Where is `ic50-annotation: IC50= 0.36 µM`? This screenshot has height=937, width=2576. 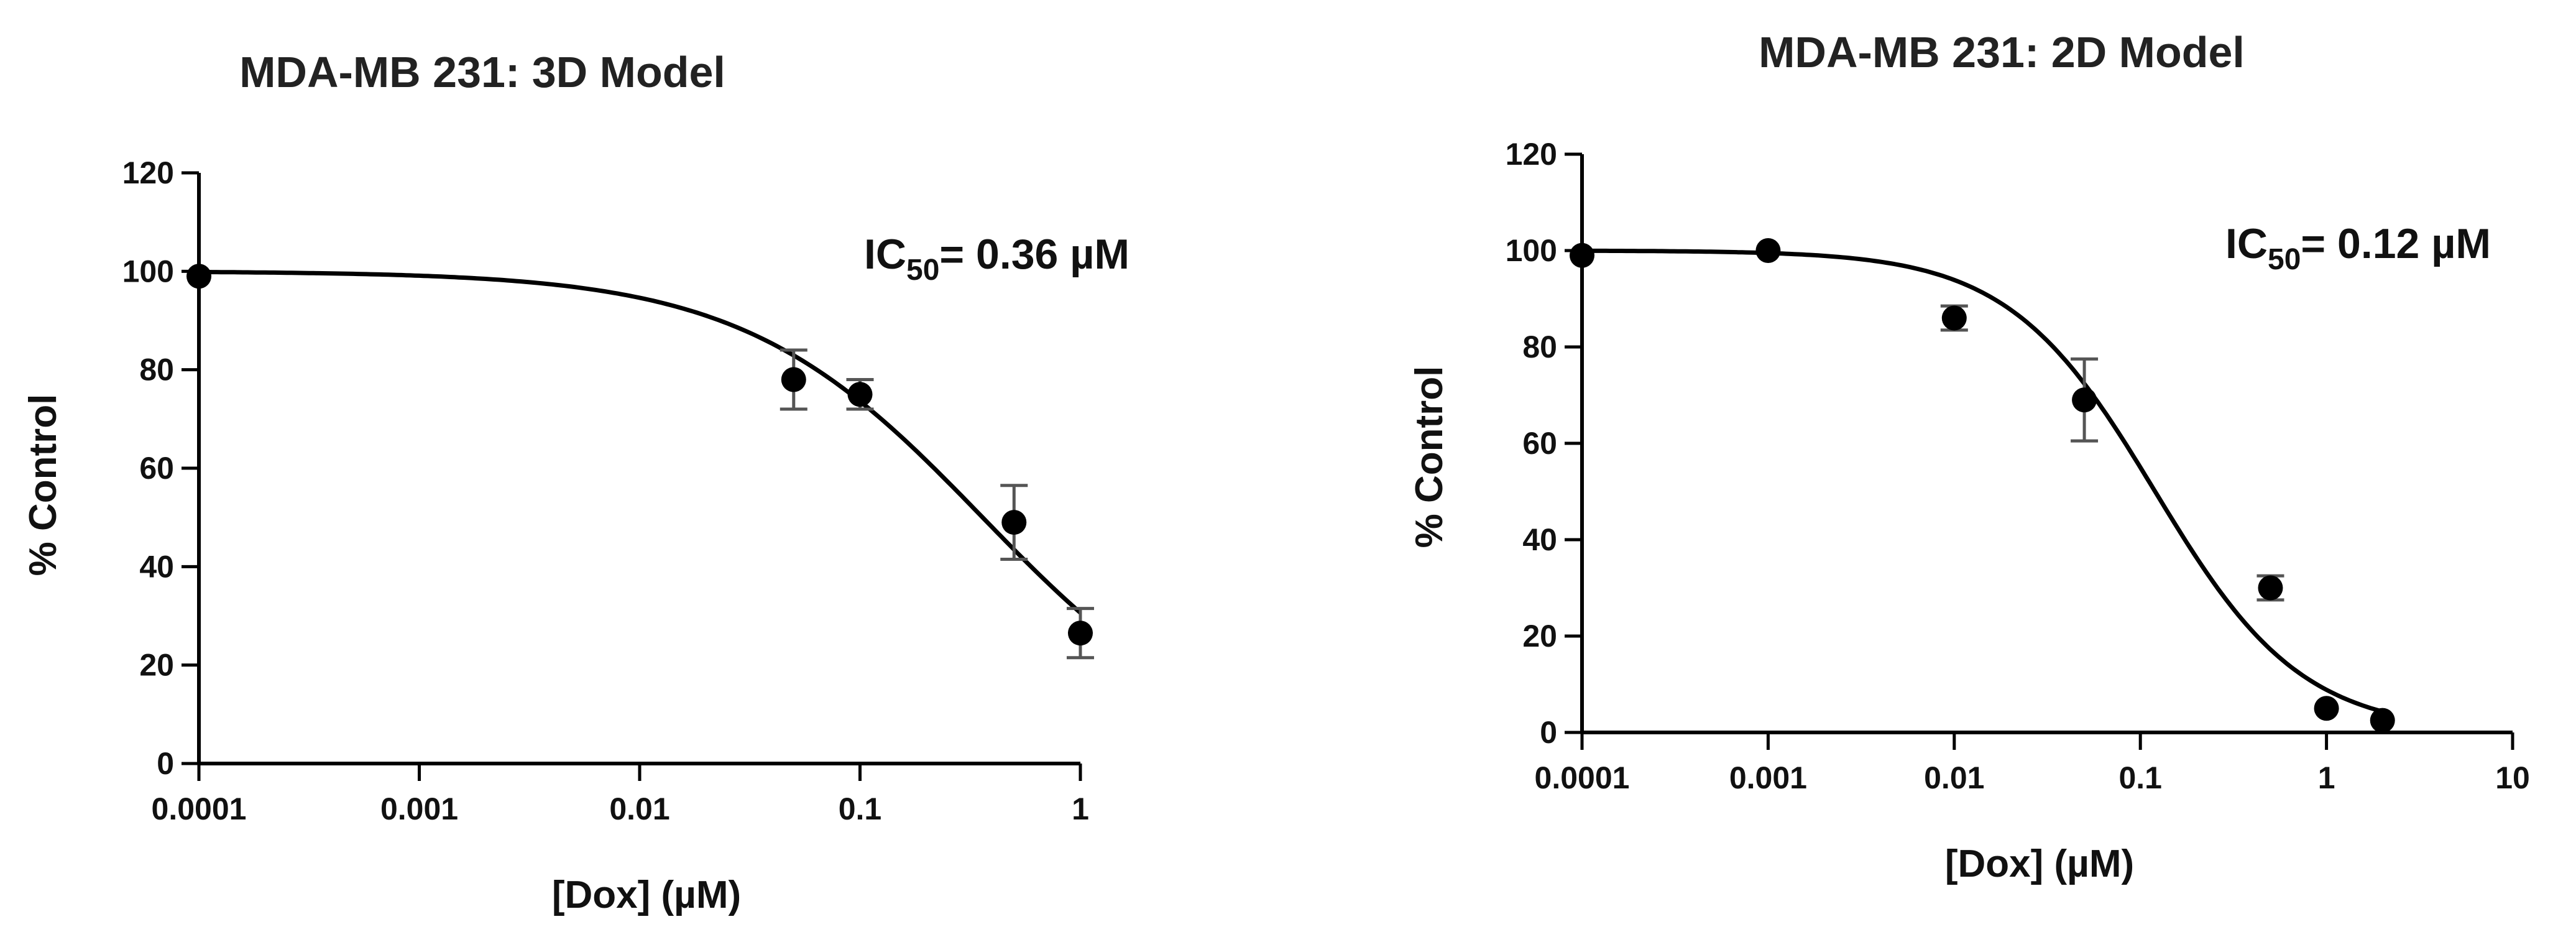
ic50-annotation: IC50= 0.36 µM is located at coordinates (996, 259).